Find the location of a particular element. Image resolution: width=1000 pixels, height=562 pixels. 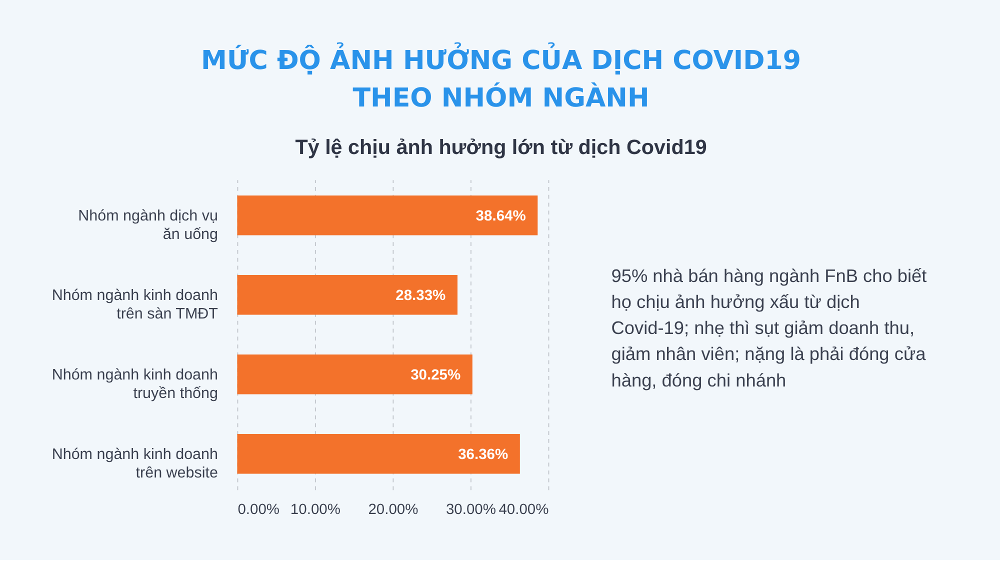

x-tick-label: 10.00% is located at coordinates (315, 510).